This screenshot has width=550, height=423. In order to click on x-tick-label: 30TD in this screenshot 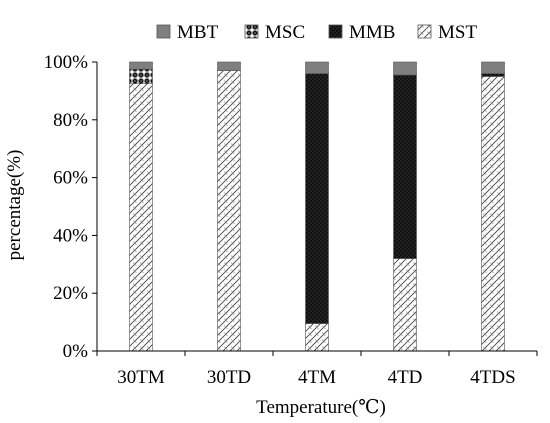, I will do `click(229, 377)`.